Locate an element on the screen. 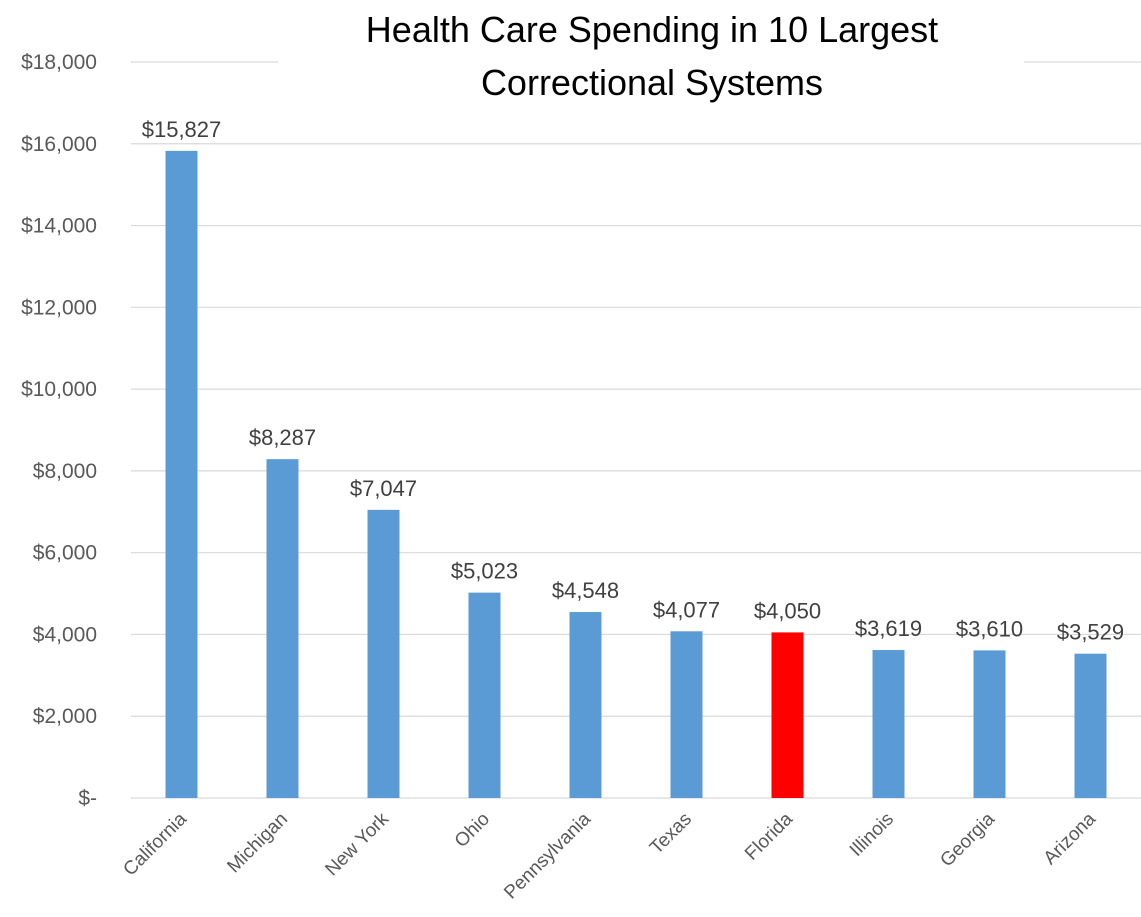 Image resolution: width=1141 pixels, height=917 pixels. y-tick-label: $14,000 is located at coordinates (59, 226).